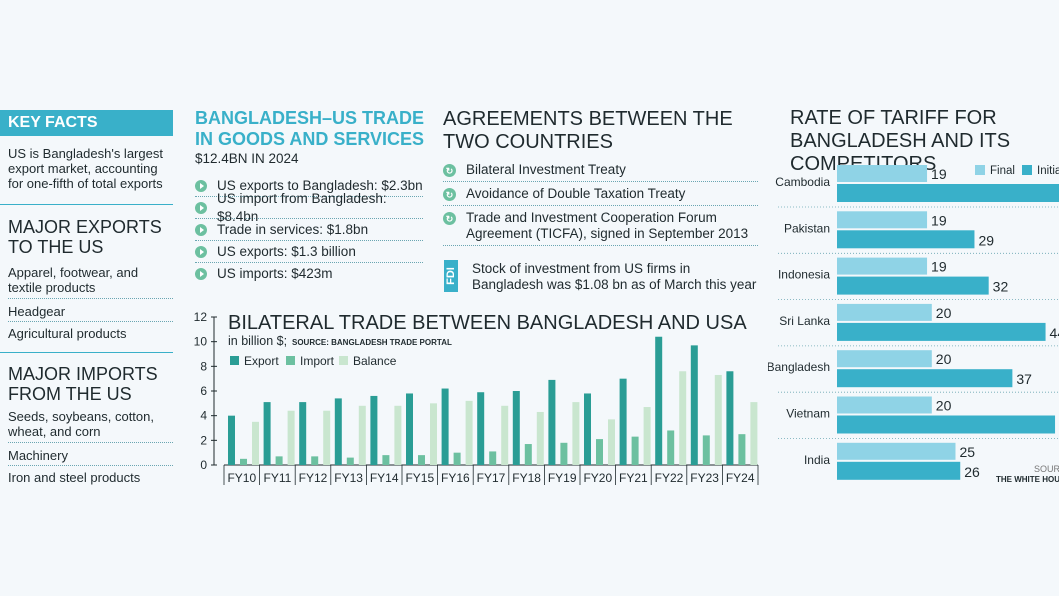 The image size is (1059, 596). What do you see at coordinates (203, 416) in the screenshot?
I see `y-tick-label: 4` at bounding box center [203, 416].